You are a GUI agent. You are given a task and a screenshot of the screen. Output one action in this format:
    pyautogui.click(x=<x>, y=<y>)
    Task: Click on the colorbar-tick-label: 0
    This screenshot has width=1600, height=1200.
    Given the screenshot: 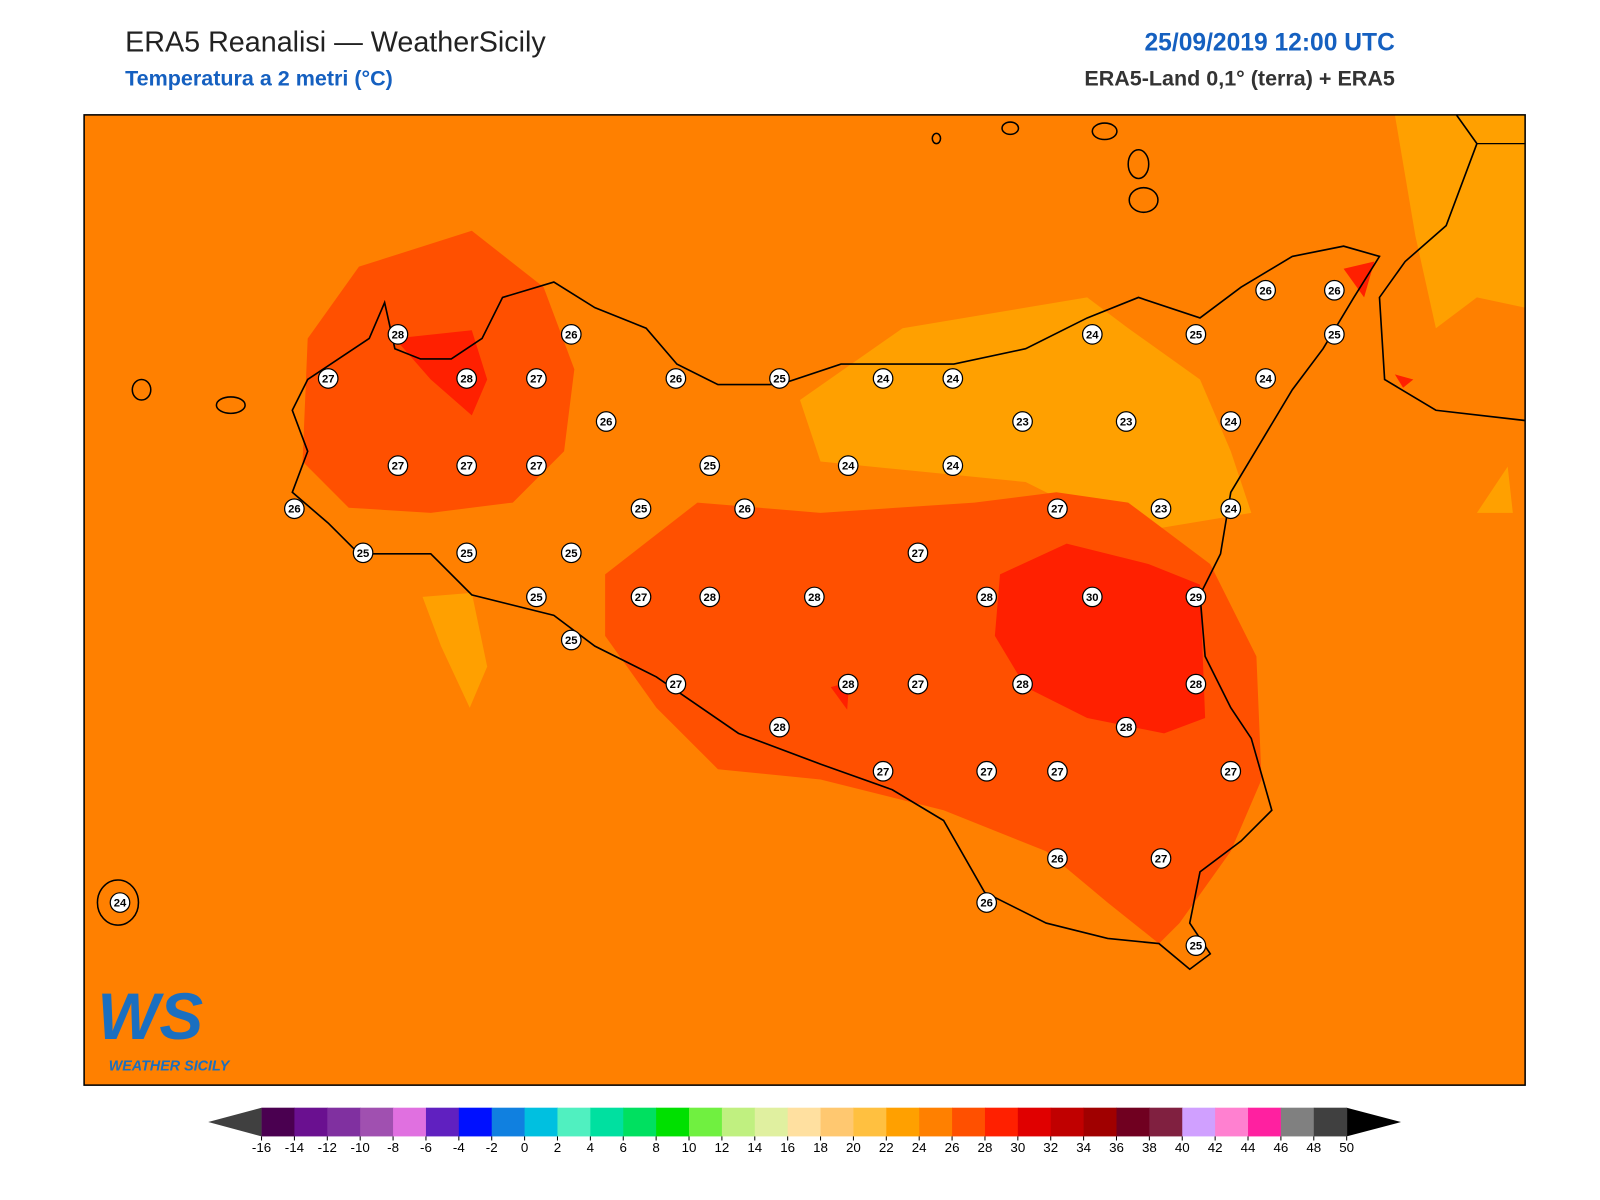 What is the action you would take?
    pyautogui.click(x=524, y=1147)
    